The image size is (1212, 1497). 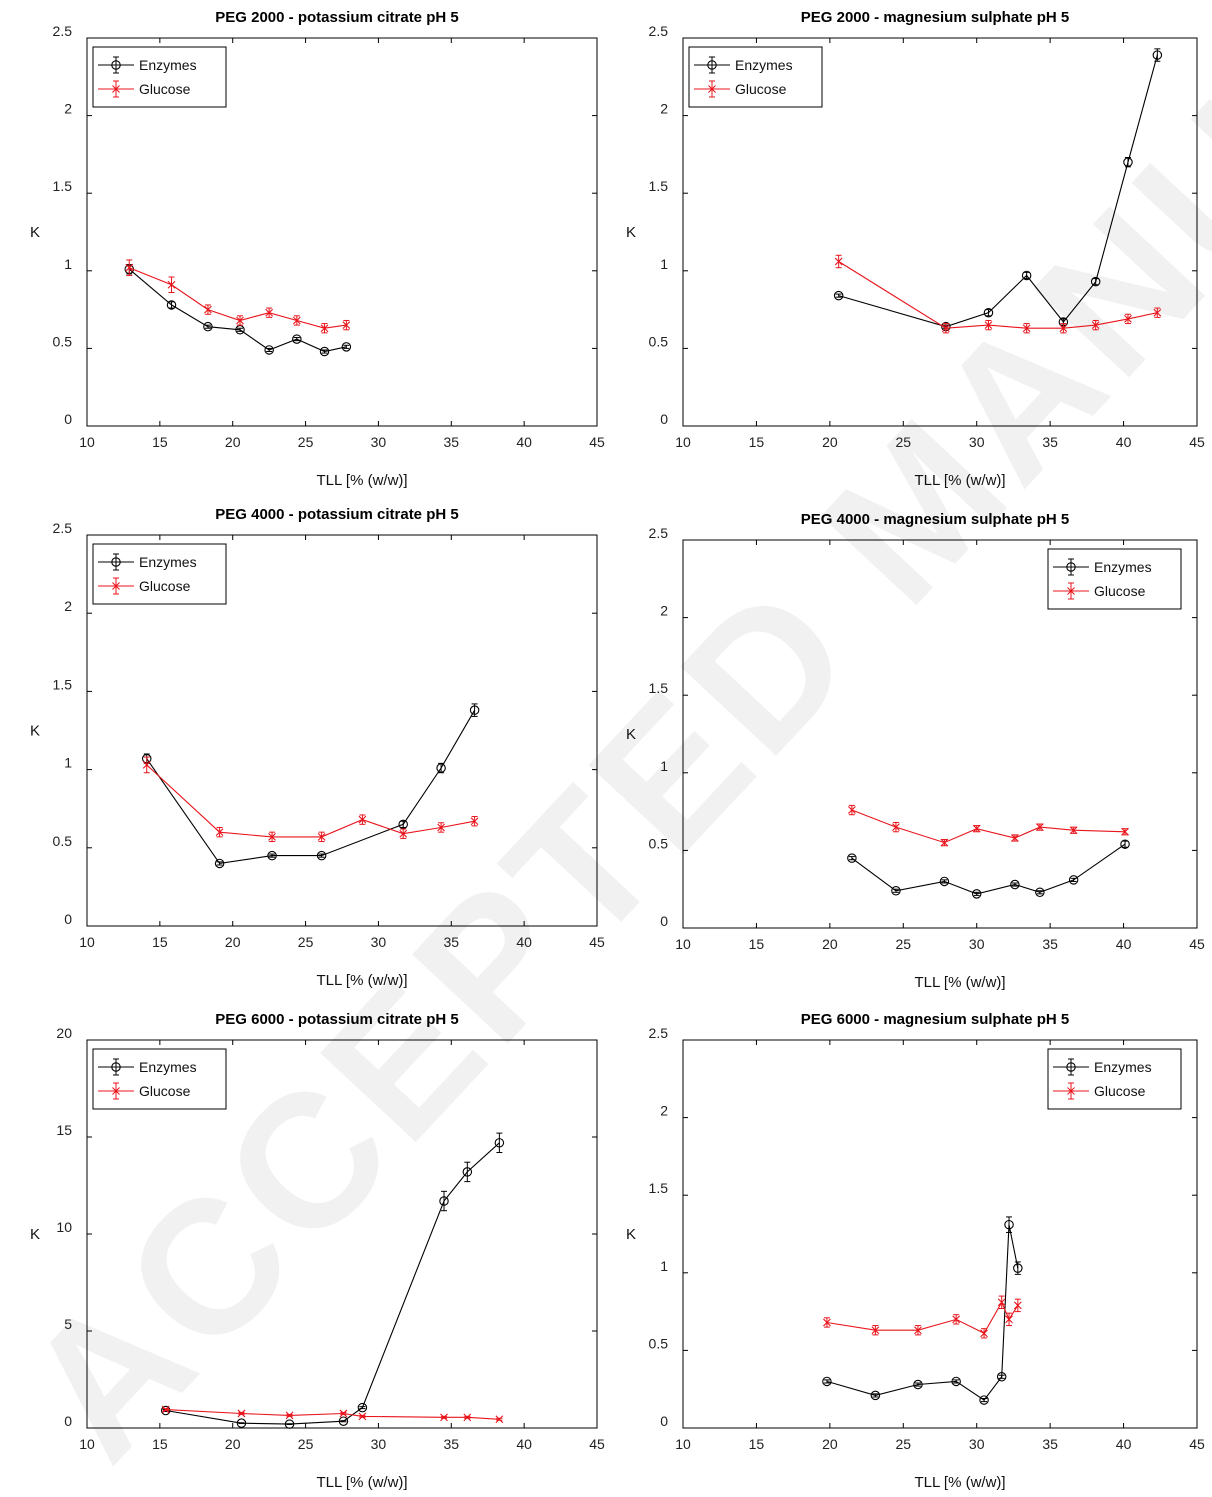 What do you see at coordinates (1102, 1067) in the screenshot?
I see `legend-item-enzymes: Enzymes` at bounding box center [1102, 1067].